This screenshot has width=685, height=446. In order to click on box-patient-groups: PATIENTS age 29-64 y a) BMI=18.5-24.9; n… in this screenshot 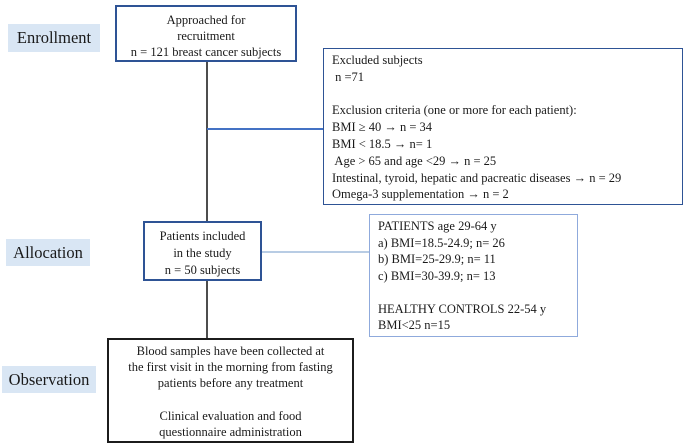, I will do `click(473, 275)`.